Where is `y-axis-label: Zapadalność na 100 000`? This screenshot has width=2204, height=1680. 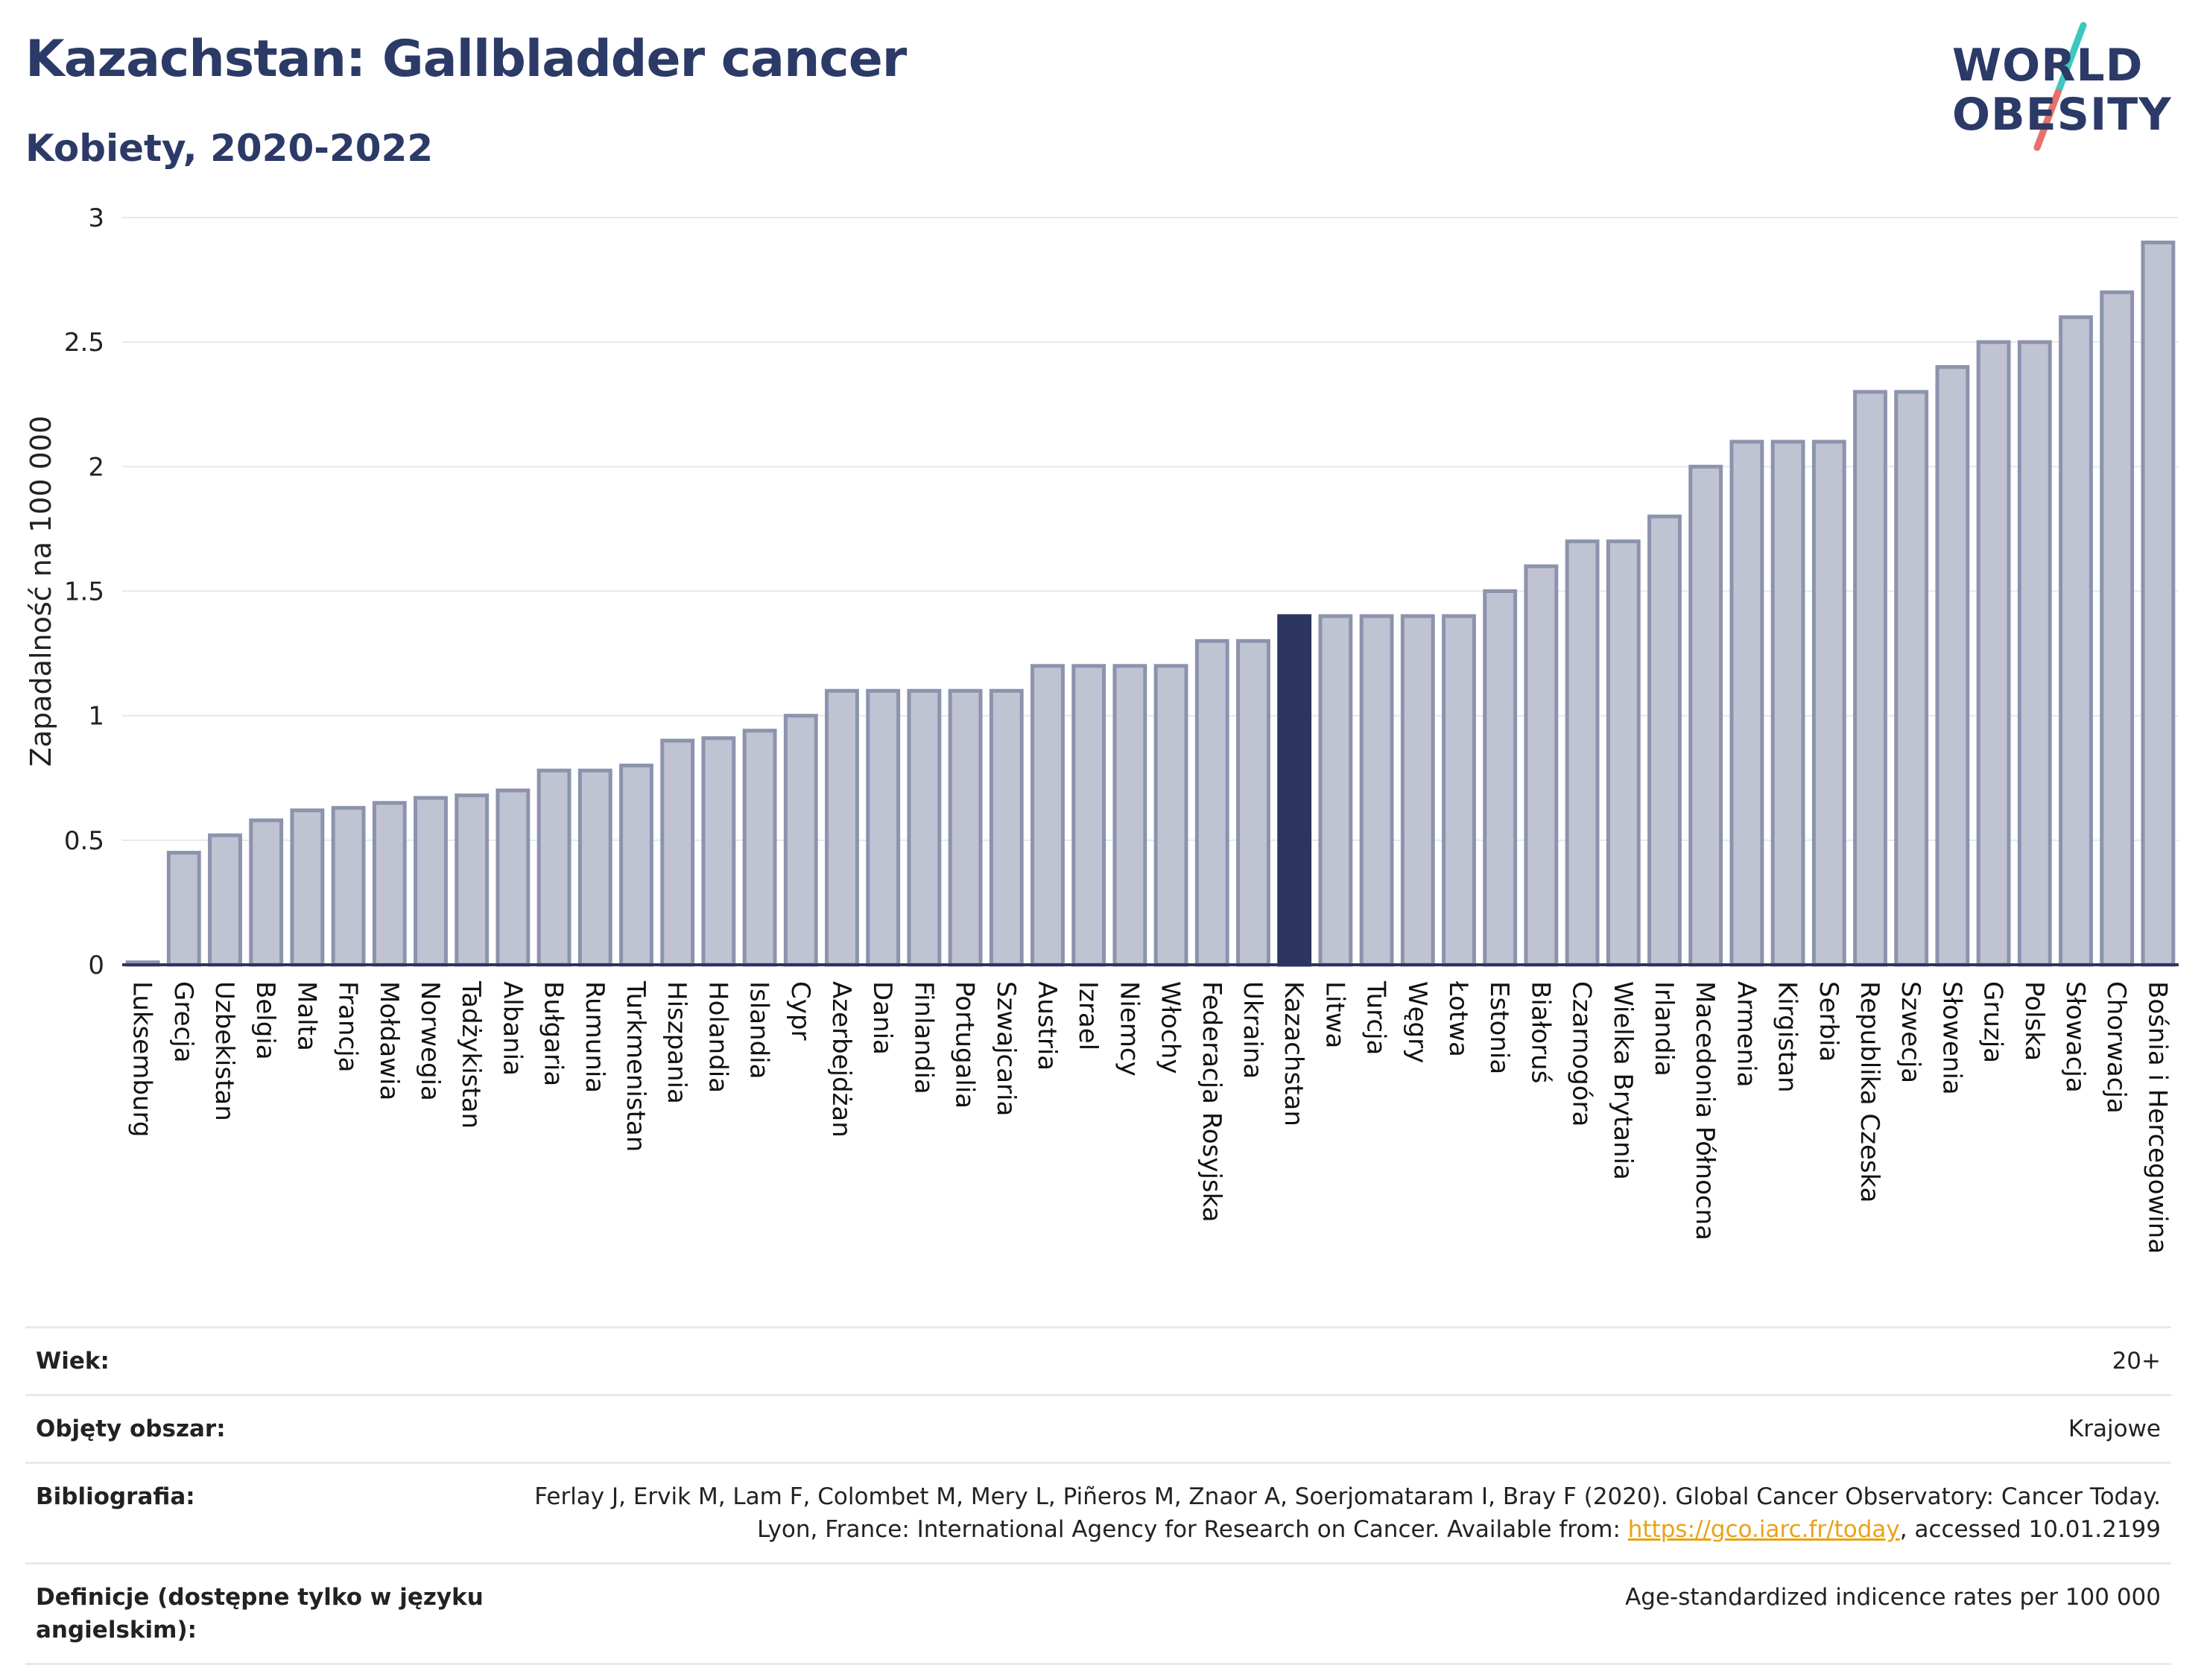
y-axis-label: Zapadalność na 100 000 is located at coordinates (41, 591).